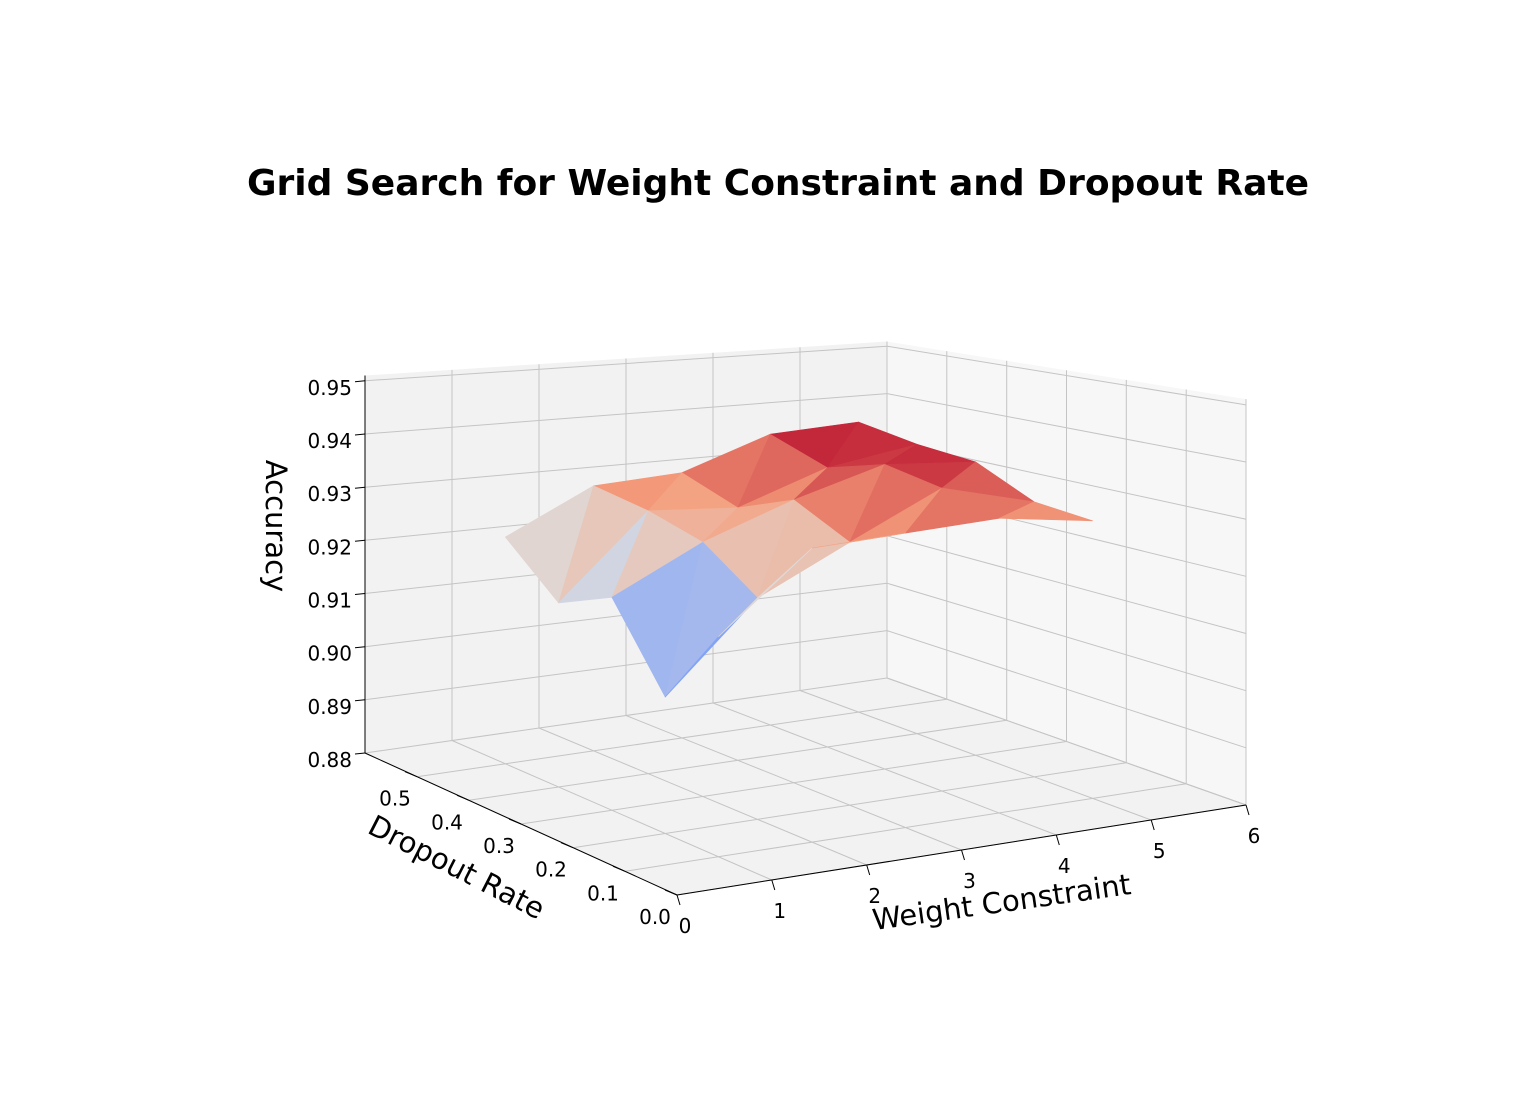 This screenshot has width=1519, height=1117. I want to click on z-tick-label: 0.89, so click(329, 707).